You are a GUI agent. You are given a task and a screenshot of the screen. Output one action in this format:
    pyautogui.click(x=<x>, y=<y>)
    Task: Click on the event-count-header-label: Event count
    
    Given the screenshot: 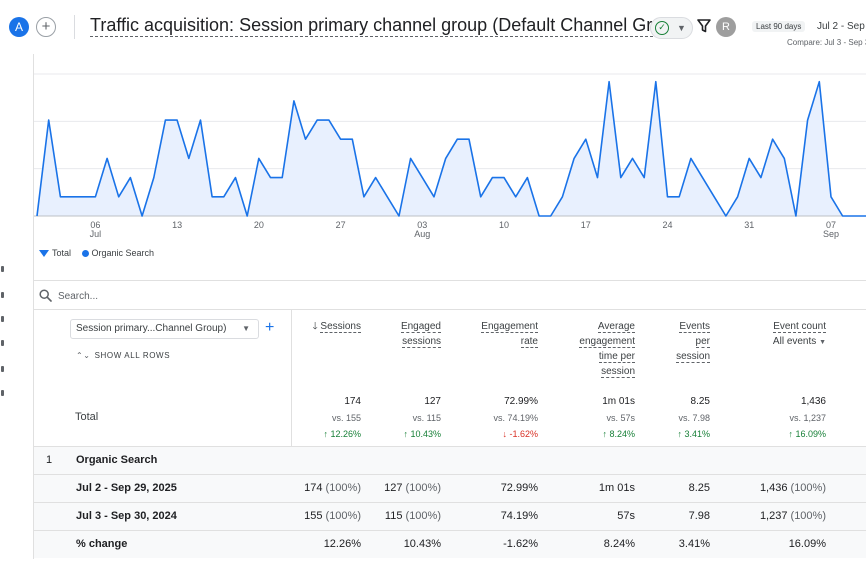 What is the action you would take?
    pyautogui.click(x=799, y=327)
    